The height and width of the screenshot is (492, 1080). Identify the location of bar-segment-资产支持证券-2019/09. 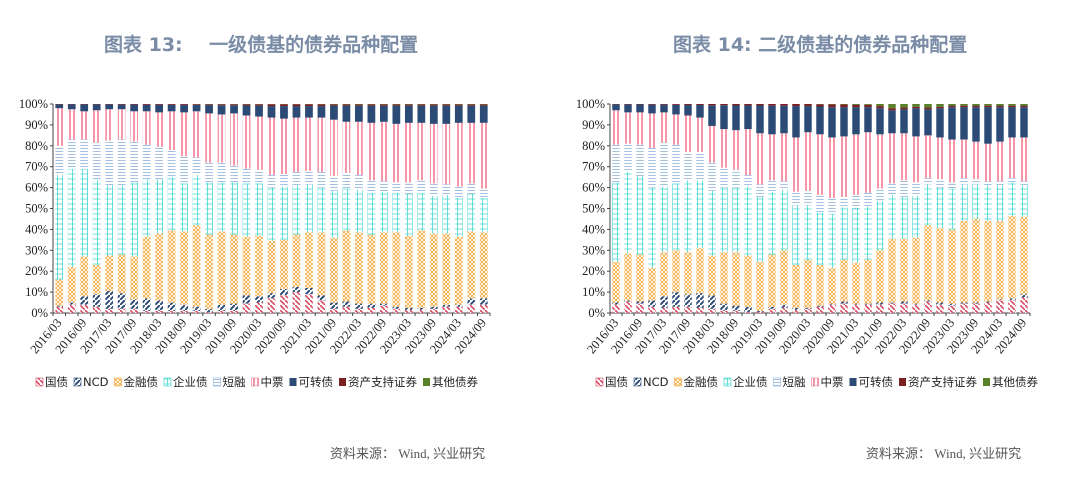
(784, 105).